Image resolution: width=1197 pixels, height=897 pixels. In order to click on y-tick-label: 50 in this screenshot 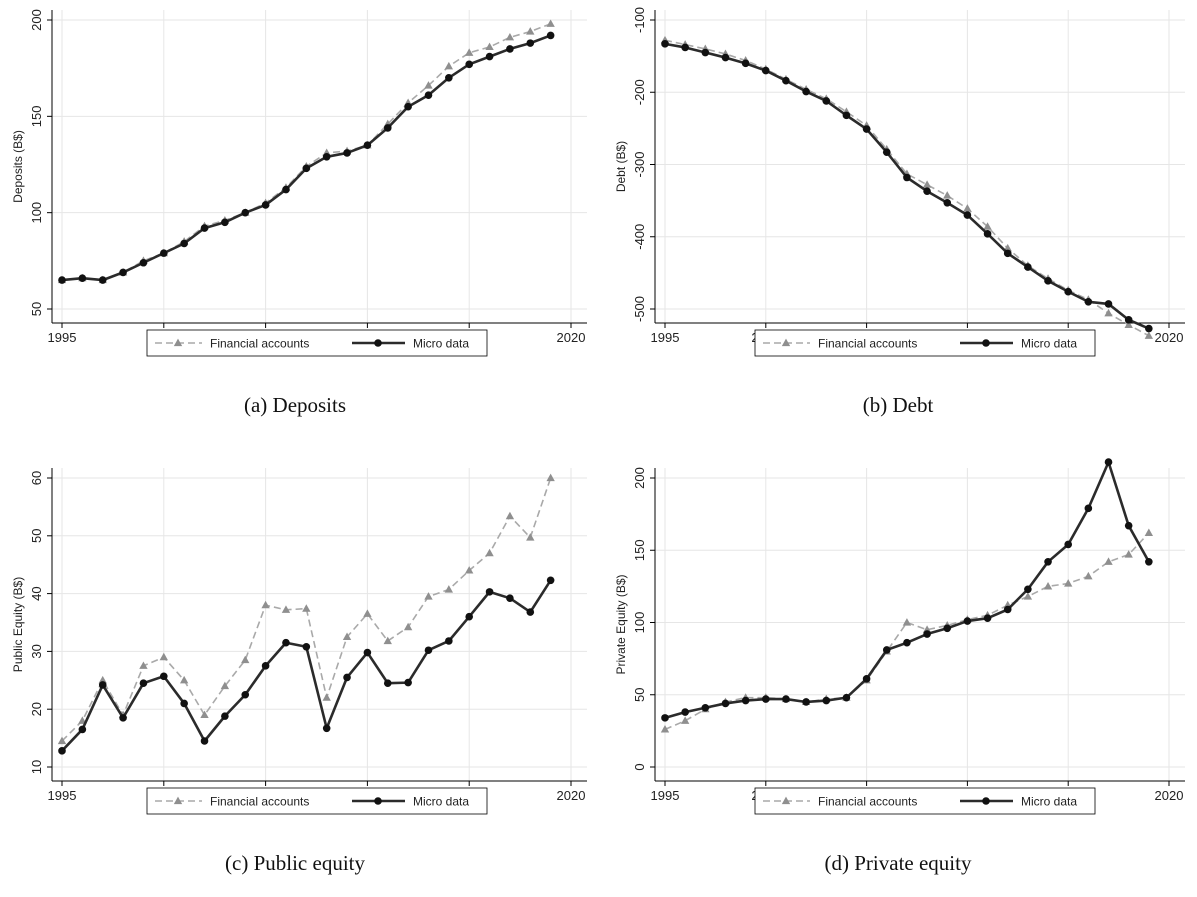, I will do `click(36, 309)`.